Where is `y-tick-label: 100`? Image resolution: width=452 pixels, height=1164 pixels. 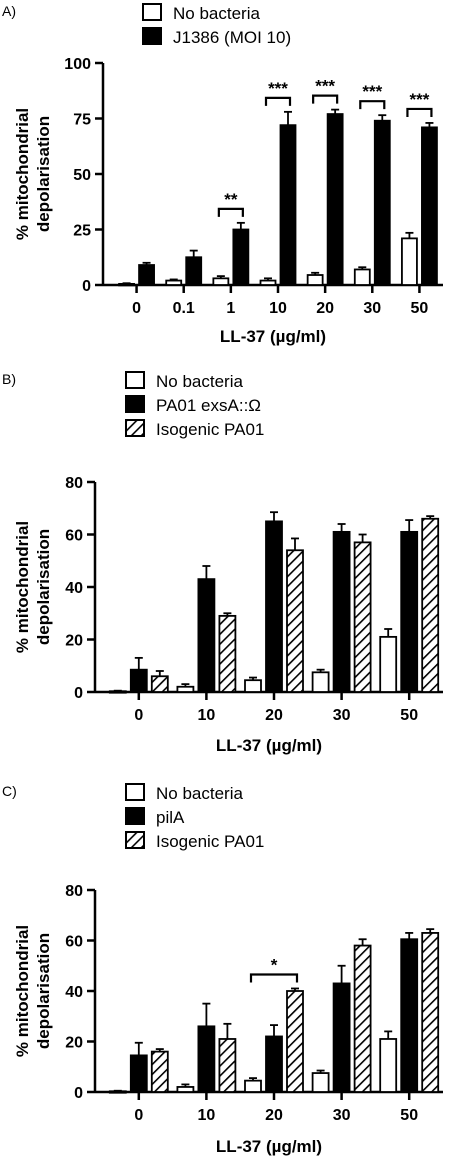
y-tick-label: 100 is located at coordinates (77, 64).